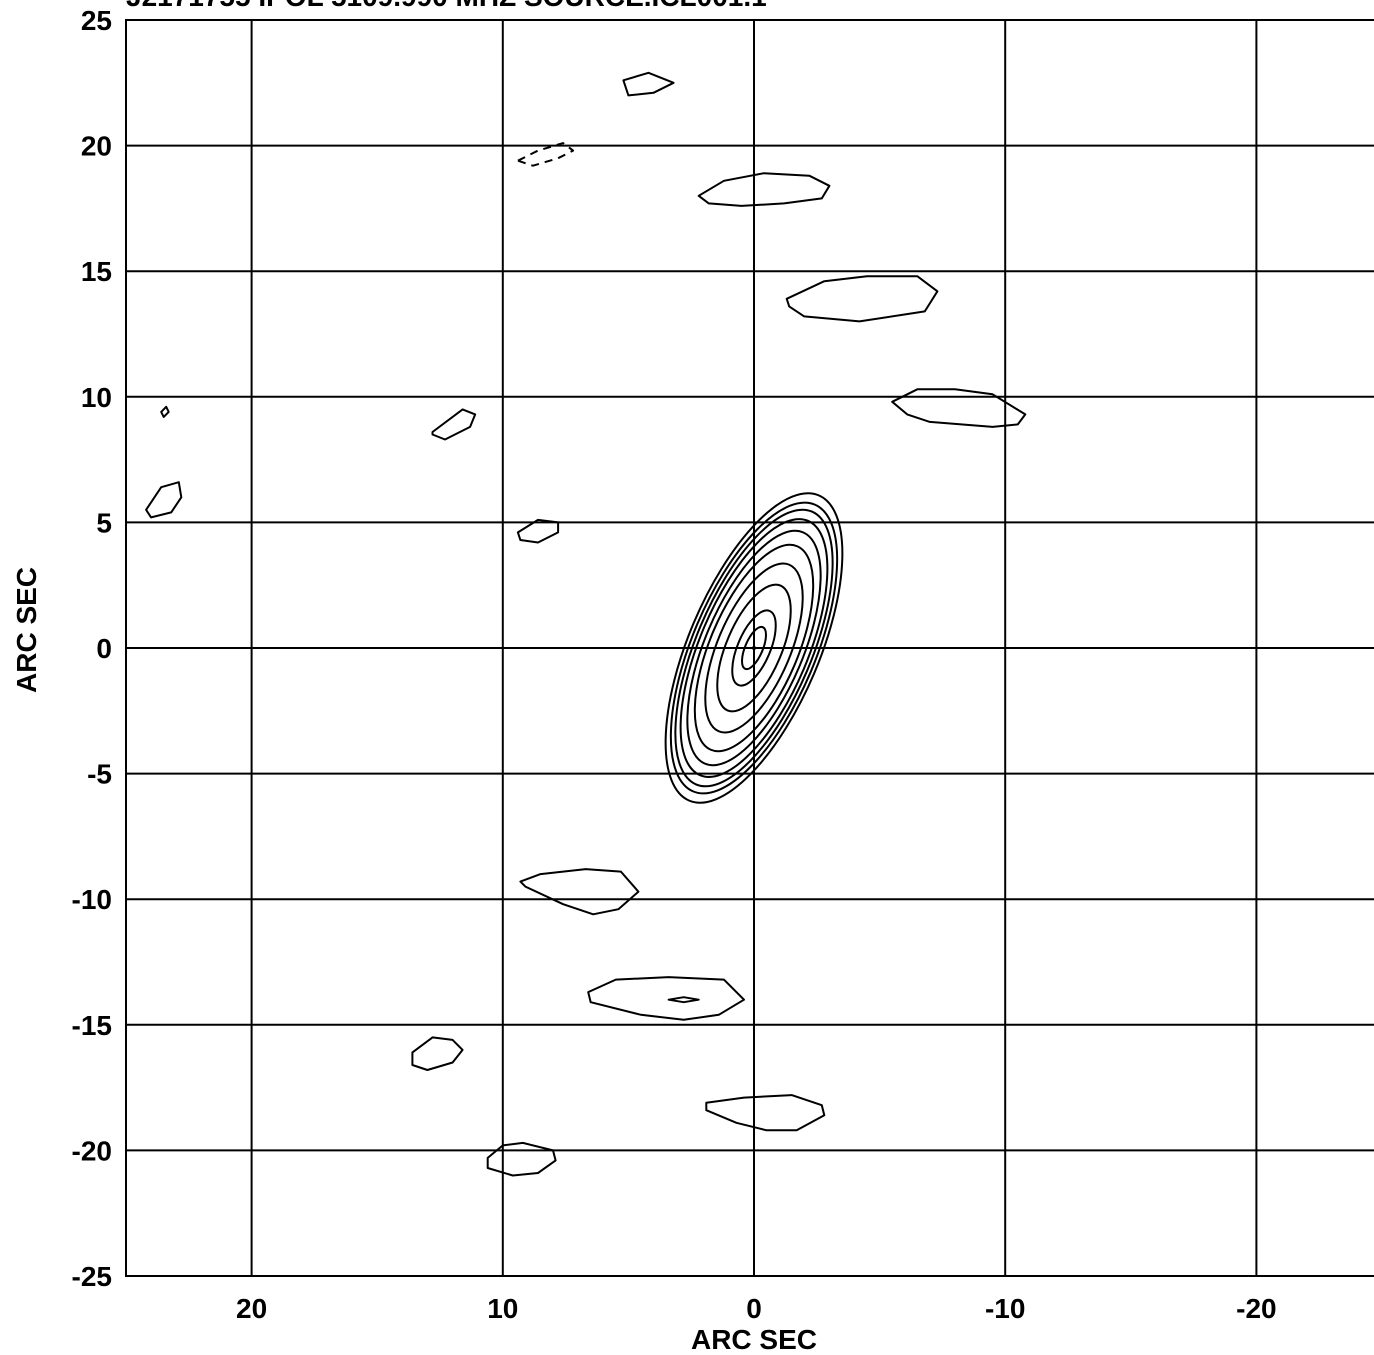  I want to click on y-tick-label: 10, so click(96, 397).